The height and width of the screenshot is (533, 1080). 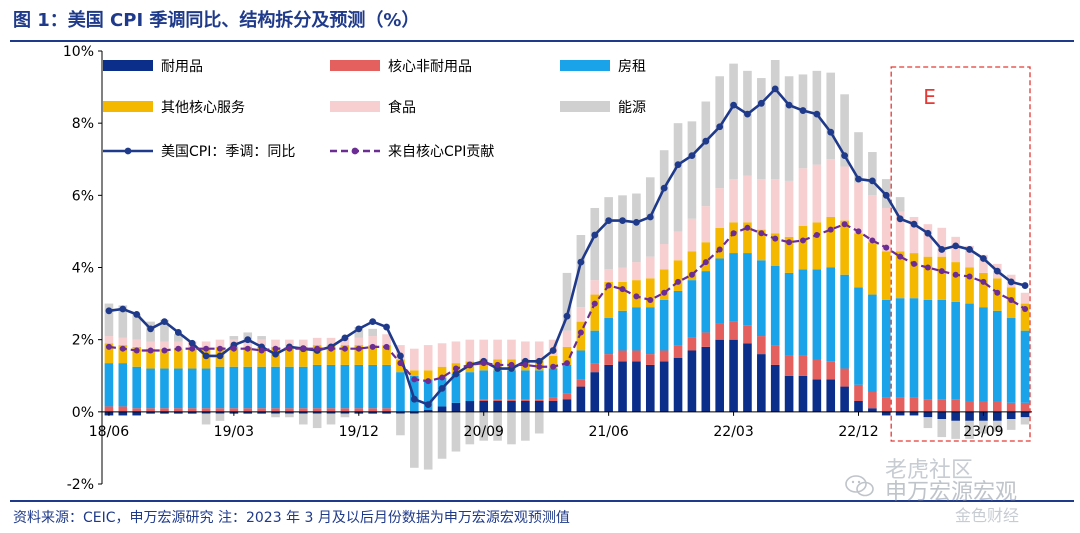 I want to click on bar-food-21/09, so click(x=650, y=267).